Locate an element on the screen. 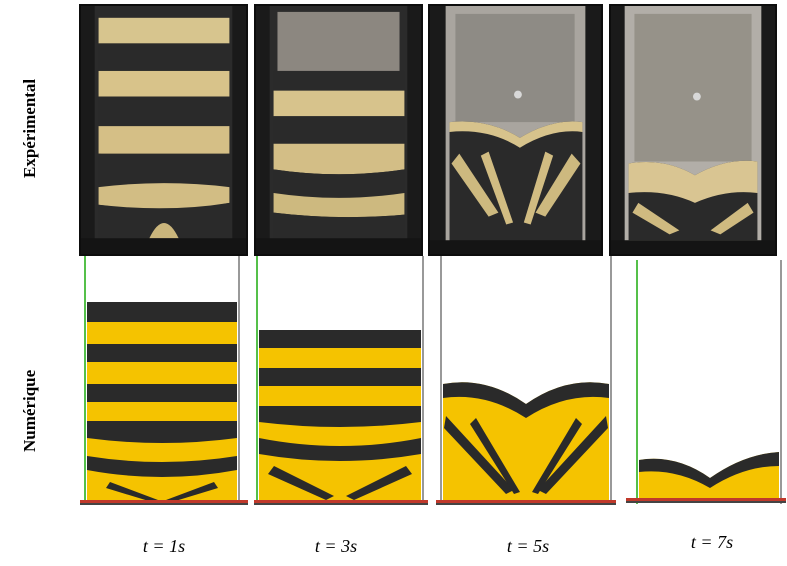 This screenshot has height=566, width=787. time-label-3: t = 5s is located at coordinates (528, 546).